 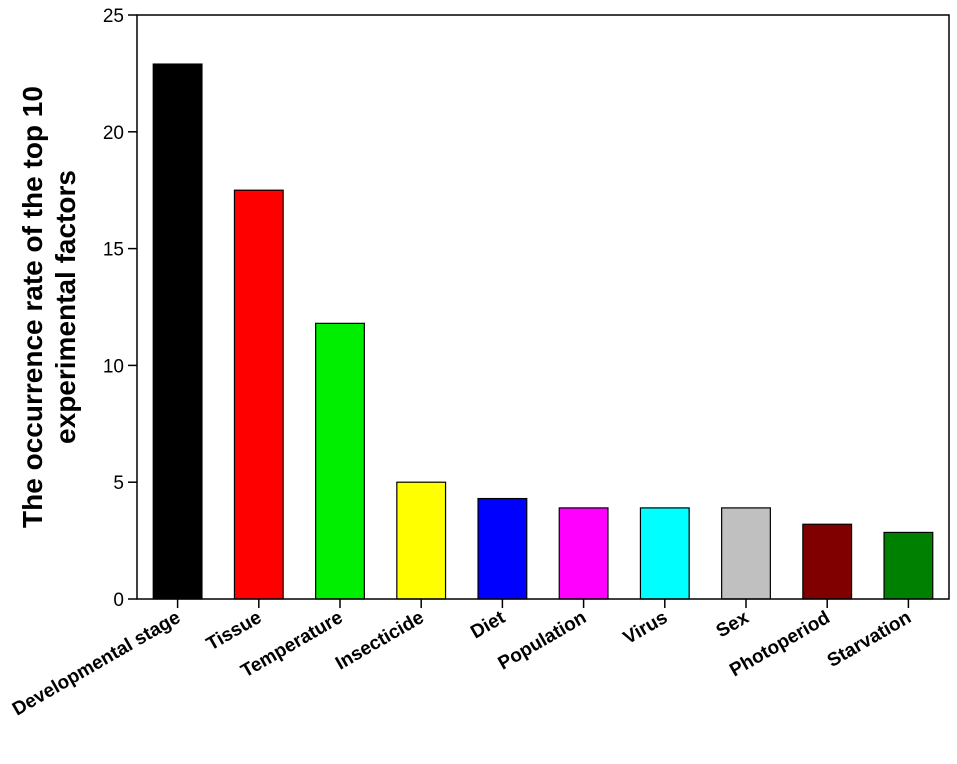 What do you see at coordinates (96, 663) in the screenshot?
I see `category-label: Developmental stage` at bounding box center [96, 663].